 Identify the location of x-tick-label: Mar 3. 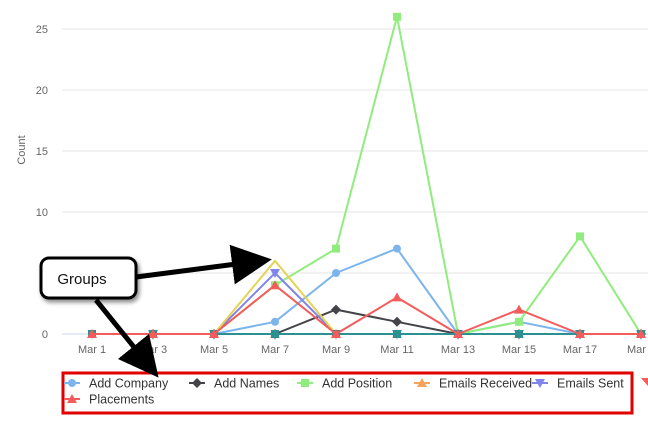
(153, 350).